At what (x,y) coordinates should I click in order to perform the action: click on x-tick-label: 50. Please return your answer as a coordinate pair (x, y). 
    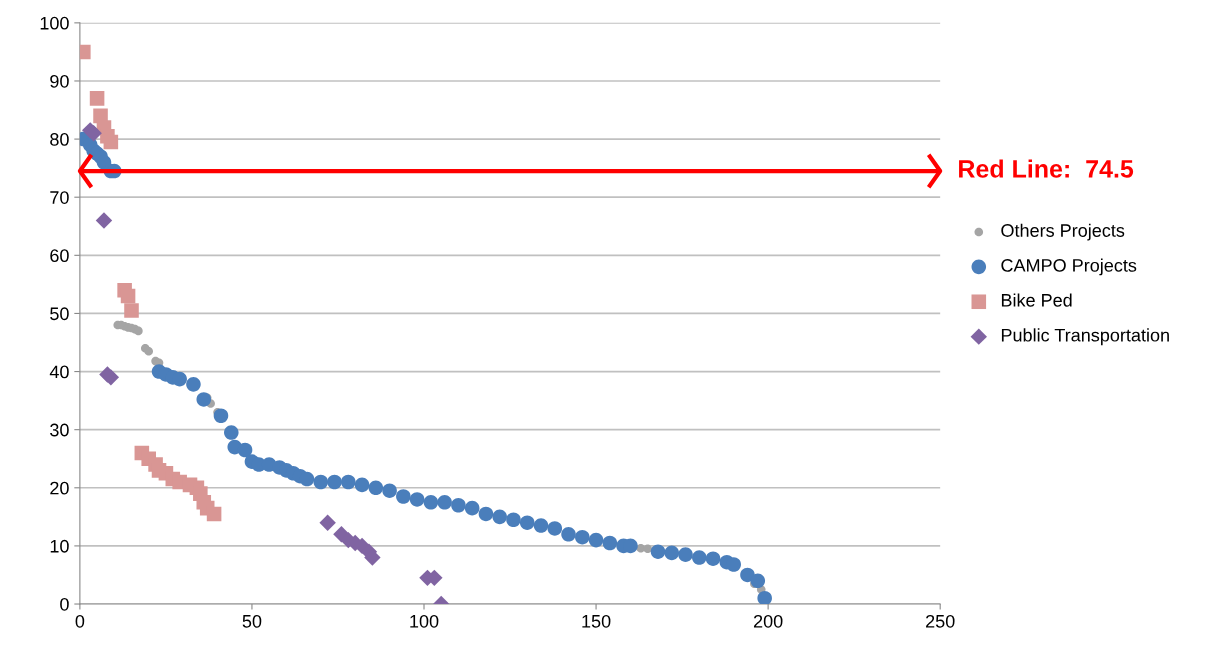
    Looking at the image, I should click on (252, 621).